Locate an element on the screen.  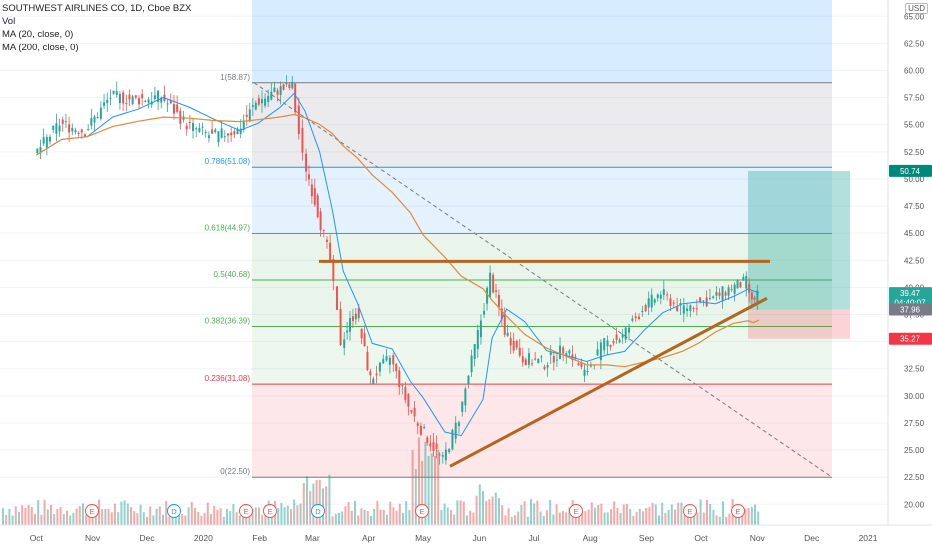
currency-badge: USD is located at coordinates (916, 8).